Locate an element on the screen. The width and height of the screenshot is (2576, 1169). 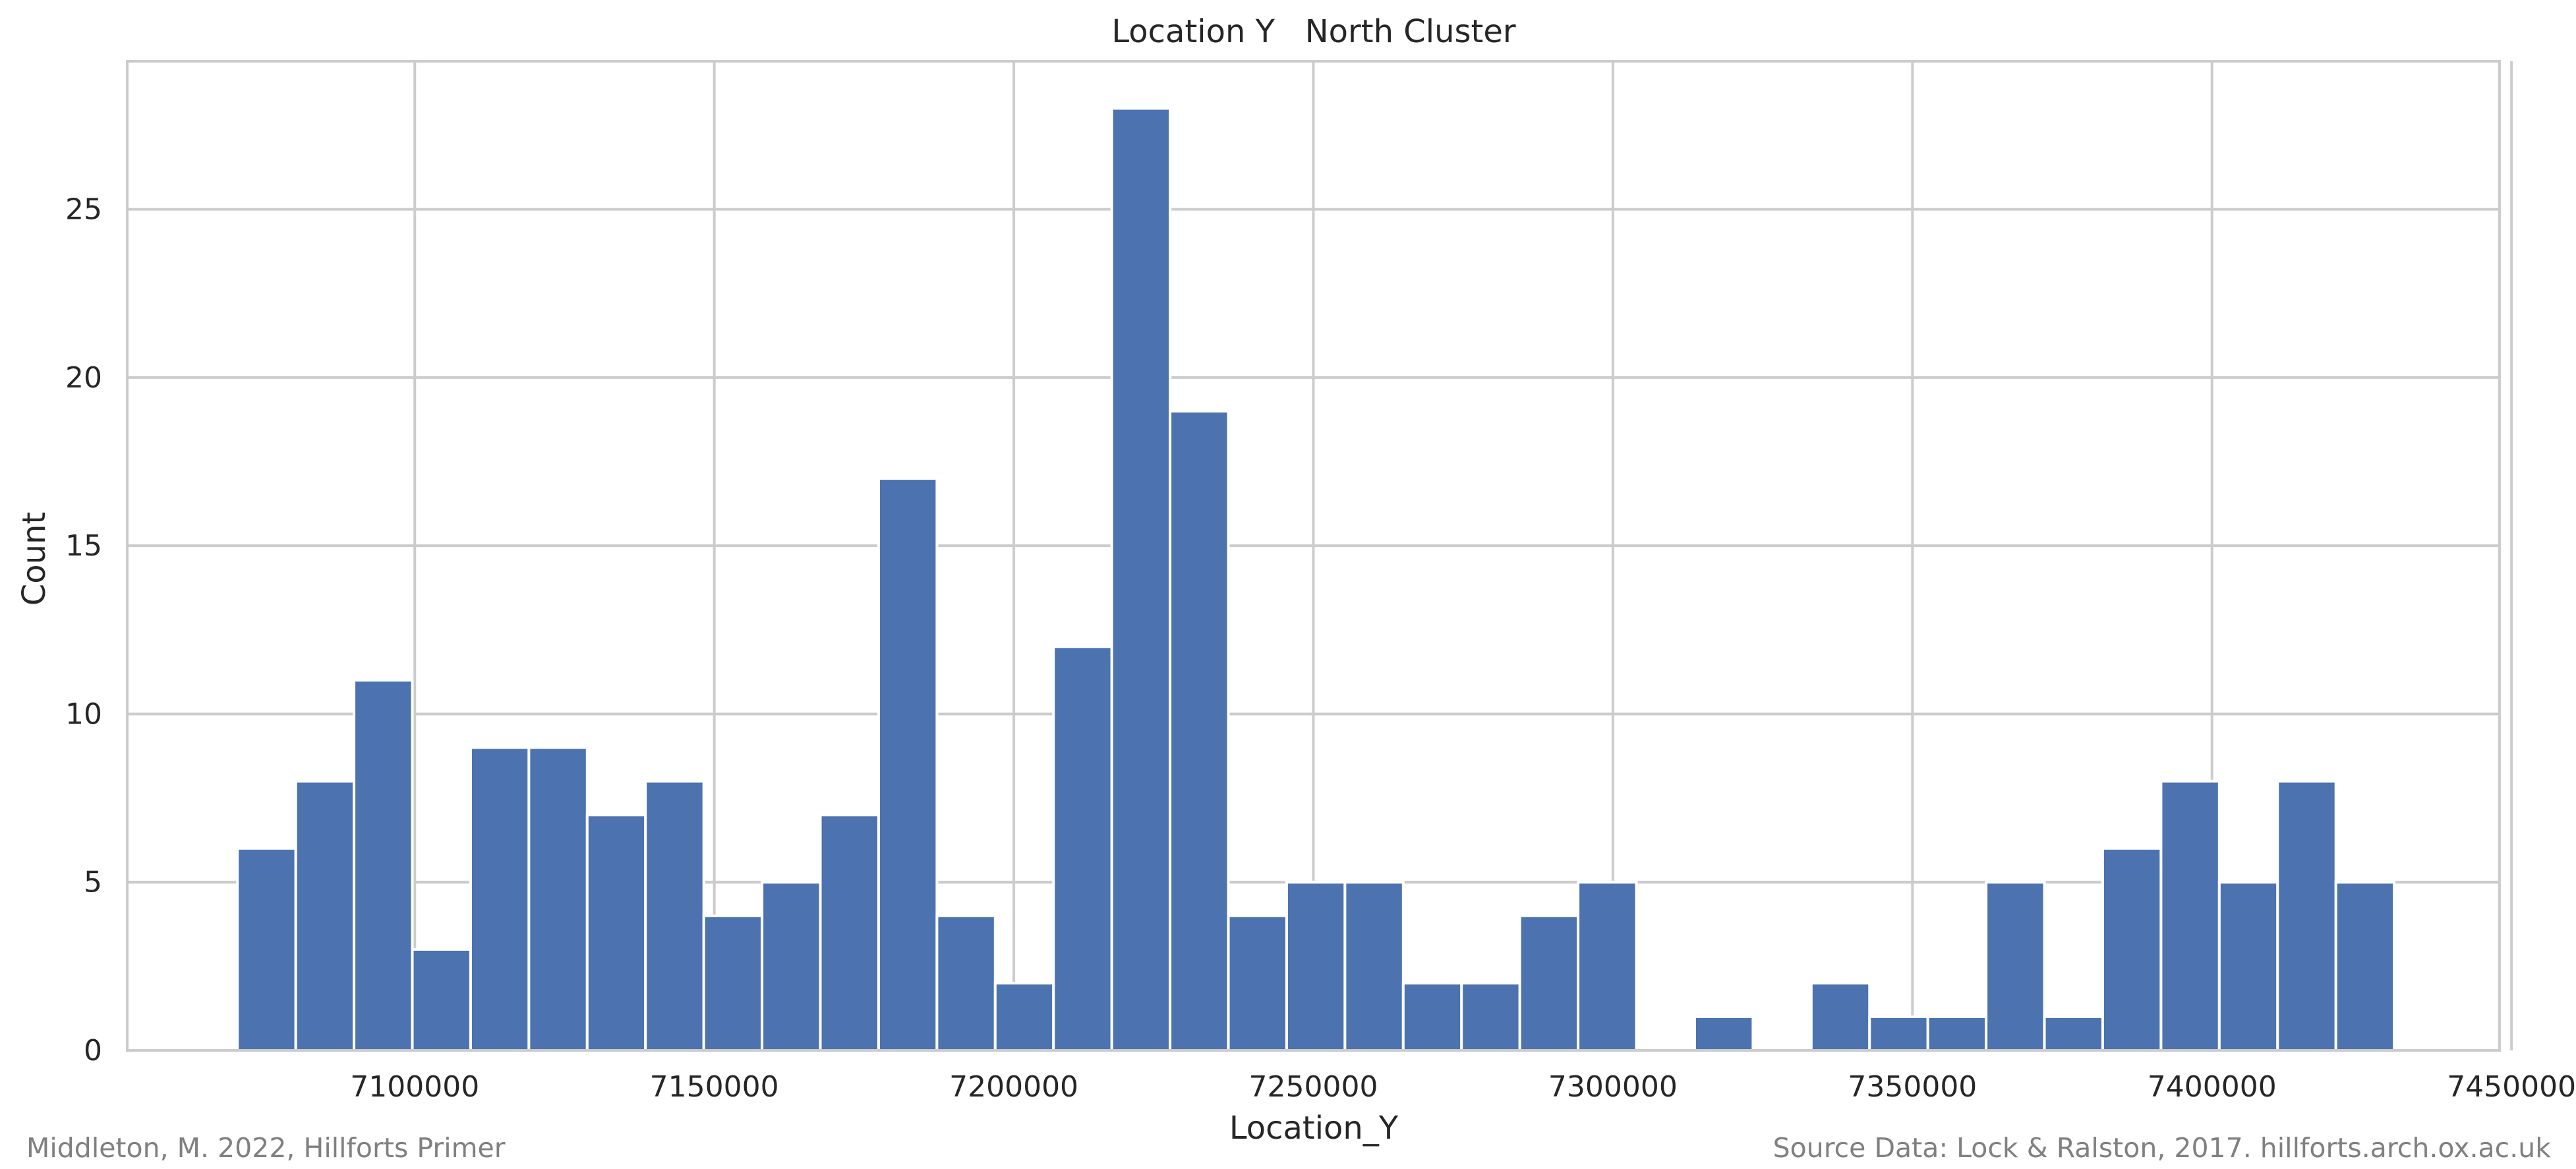
x-tick-label: 7150000 is located at coordinates (714, 1087).